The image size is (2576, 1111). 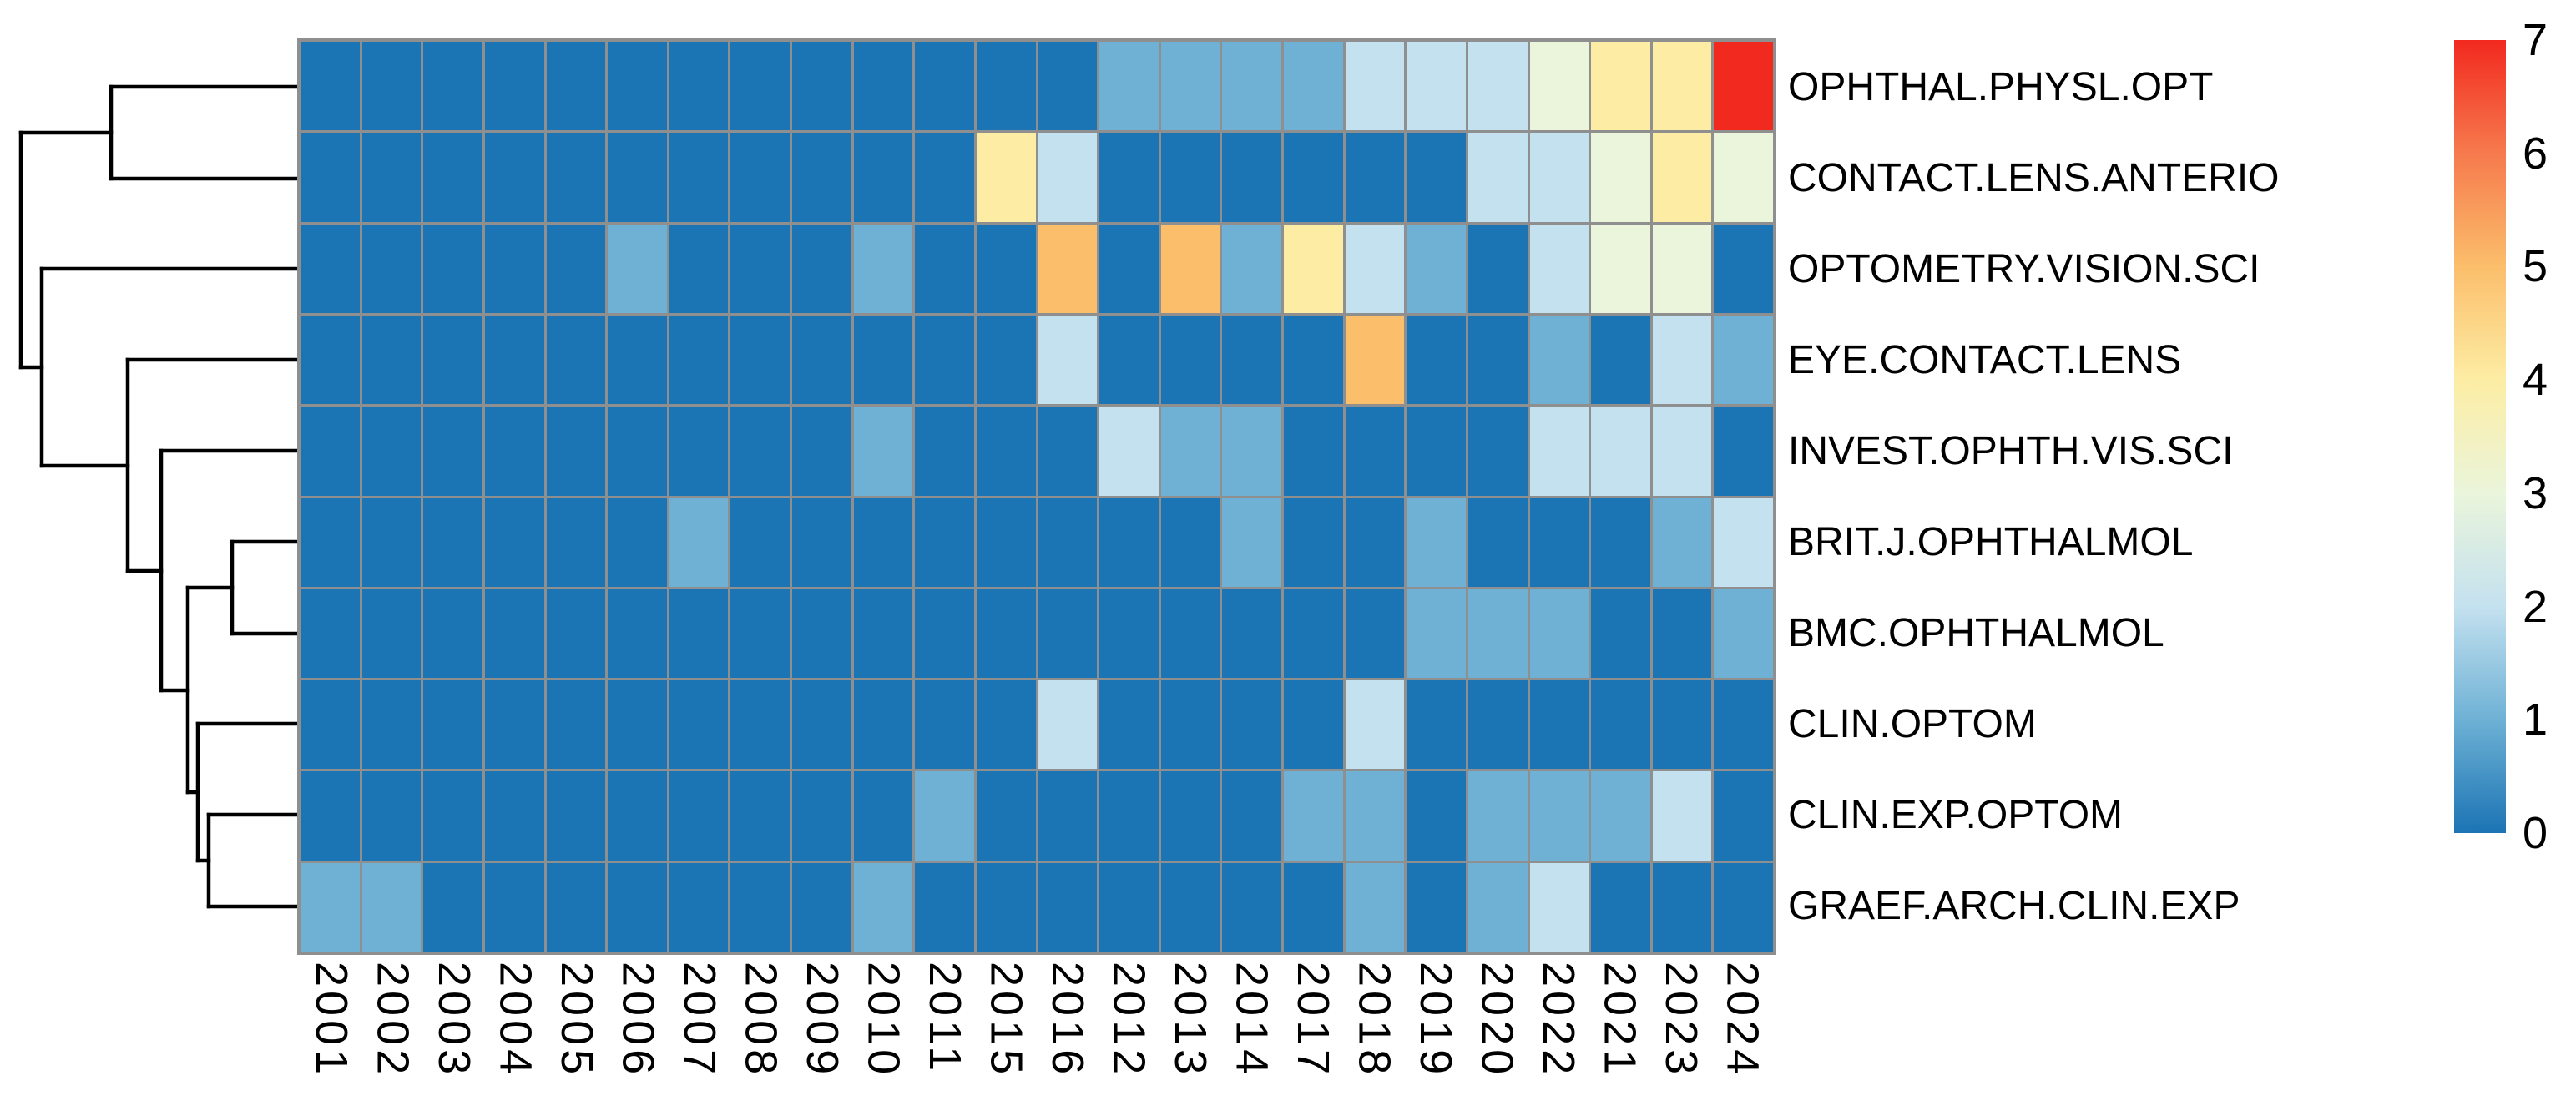 What do you see at coordinates (1189, 1020) in the screenshot?
I see `column-label: 2013` at bounding box center [1189, 1020].